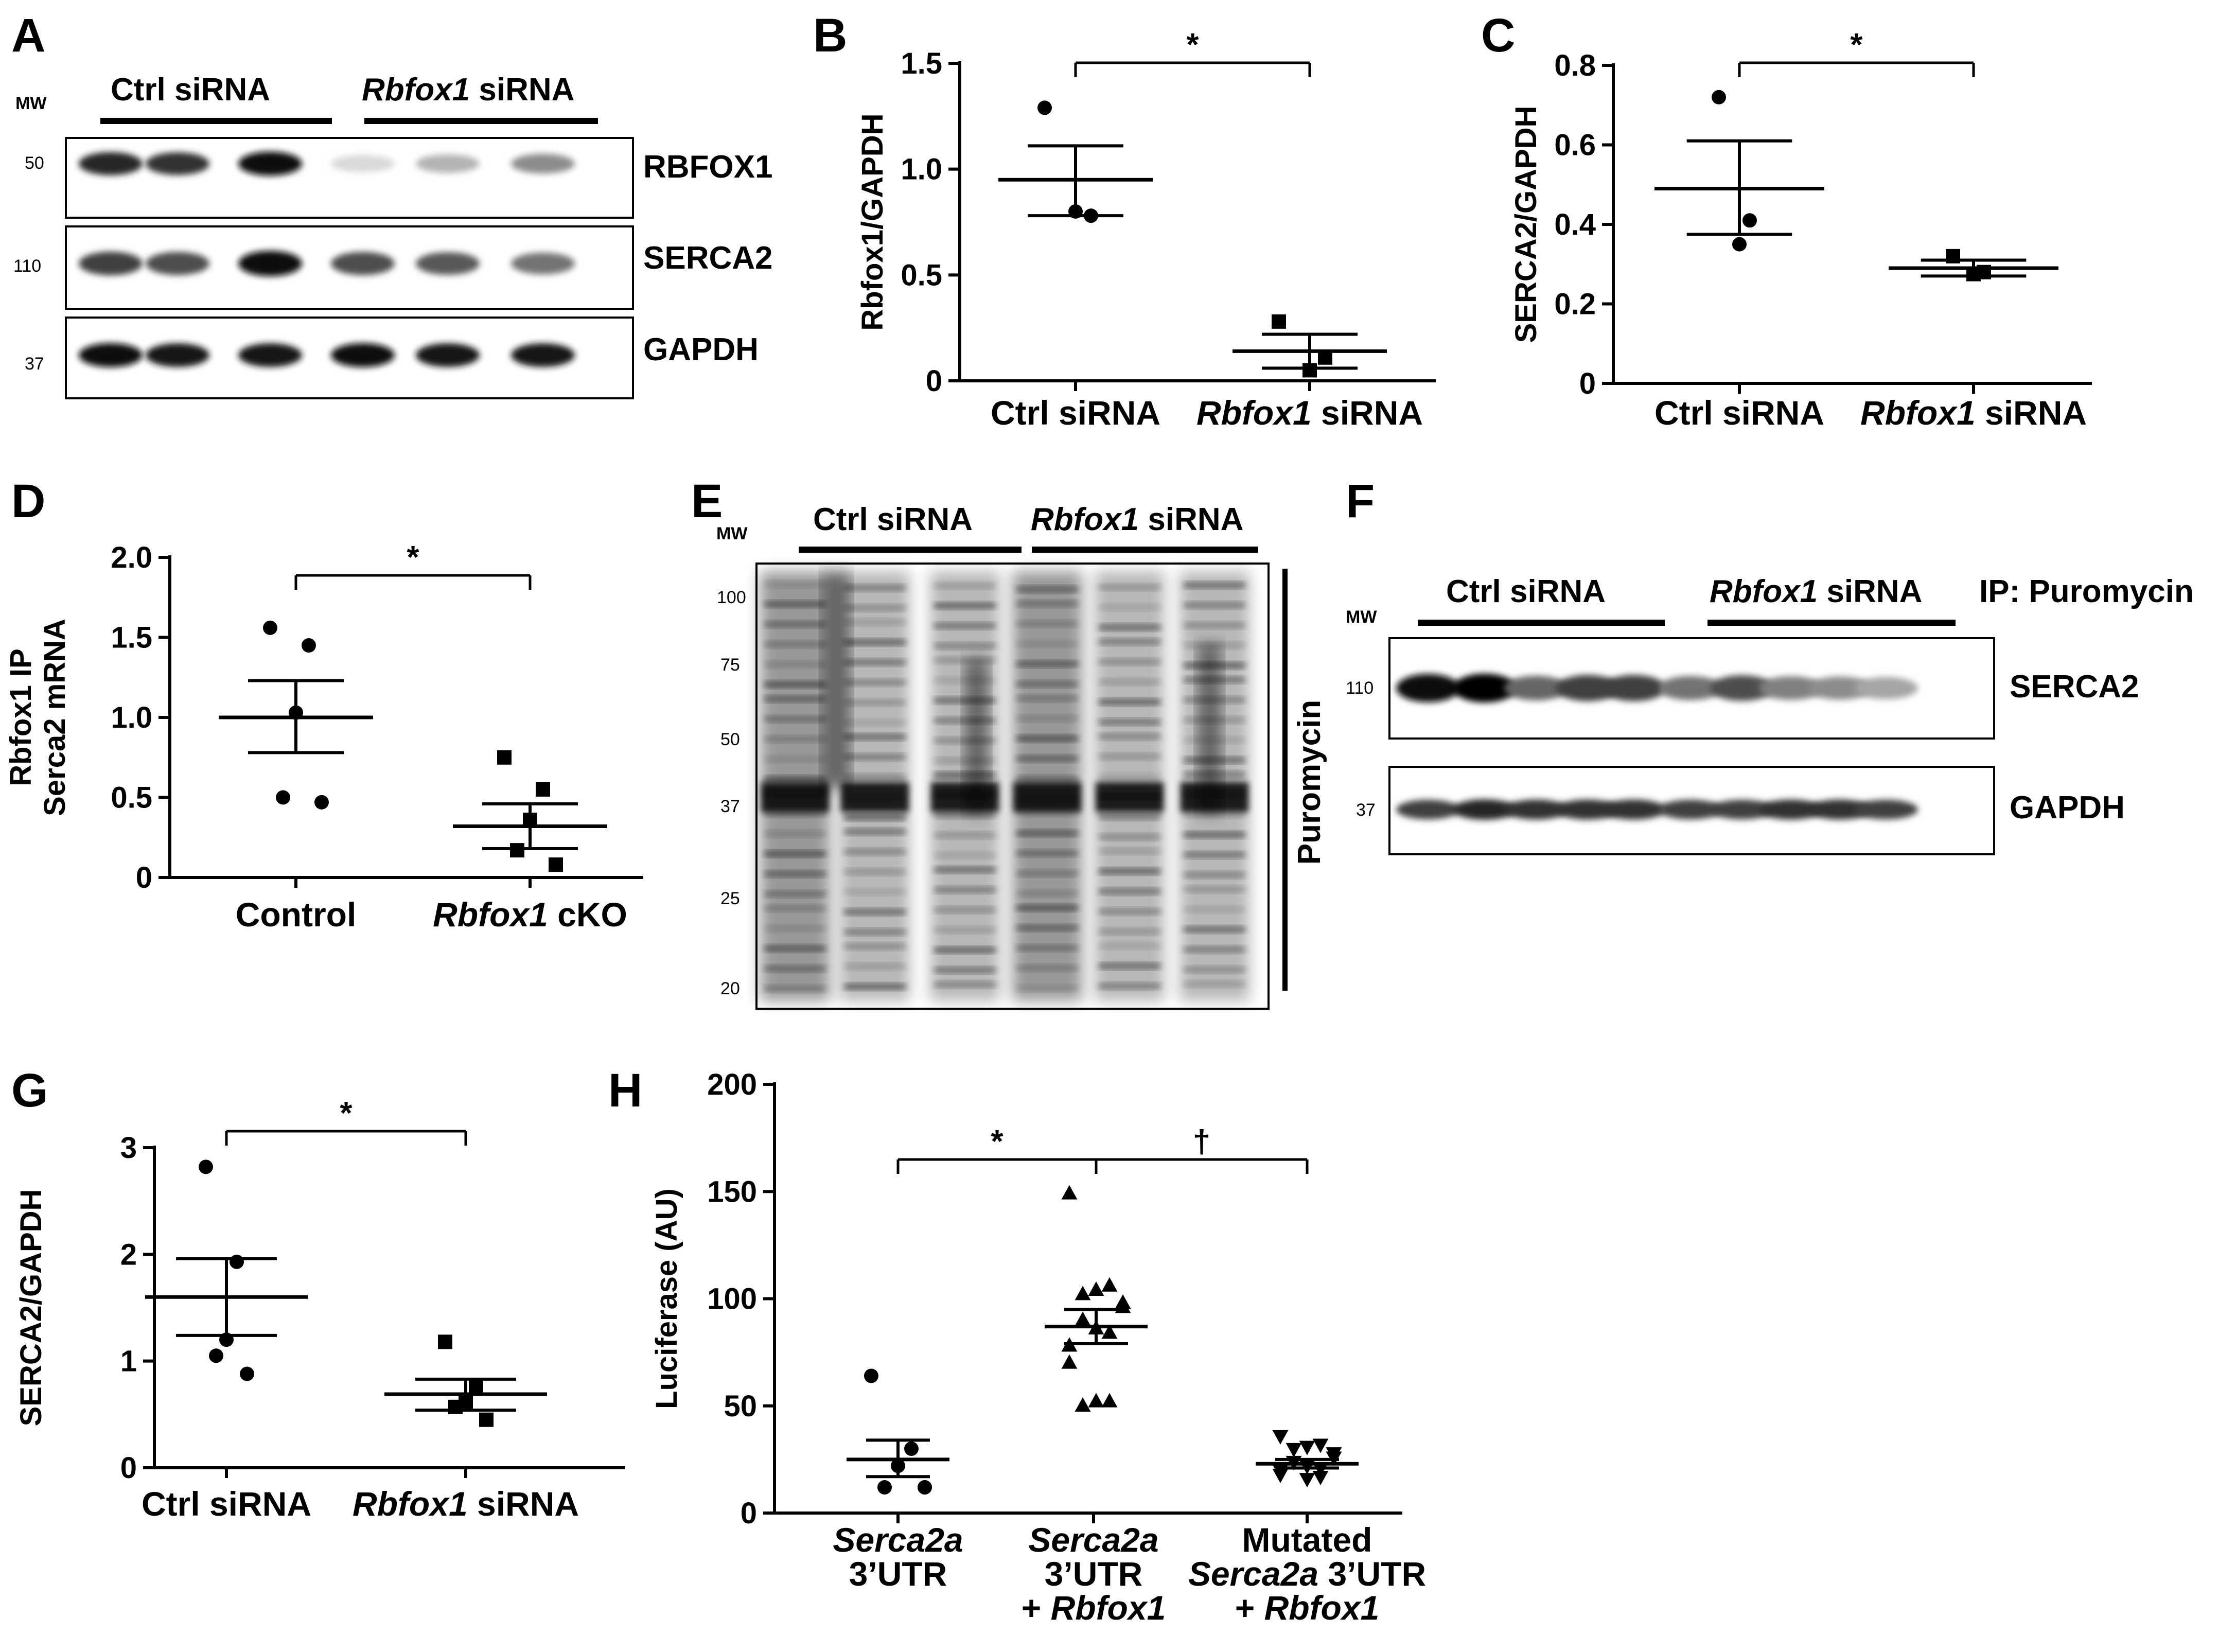  What do you see at coordinates (2086, 591) in the screenshot?
I see `ip-label: IP: Puromycin` at bounding box center [2086, 591].